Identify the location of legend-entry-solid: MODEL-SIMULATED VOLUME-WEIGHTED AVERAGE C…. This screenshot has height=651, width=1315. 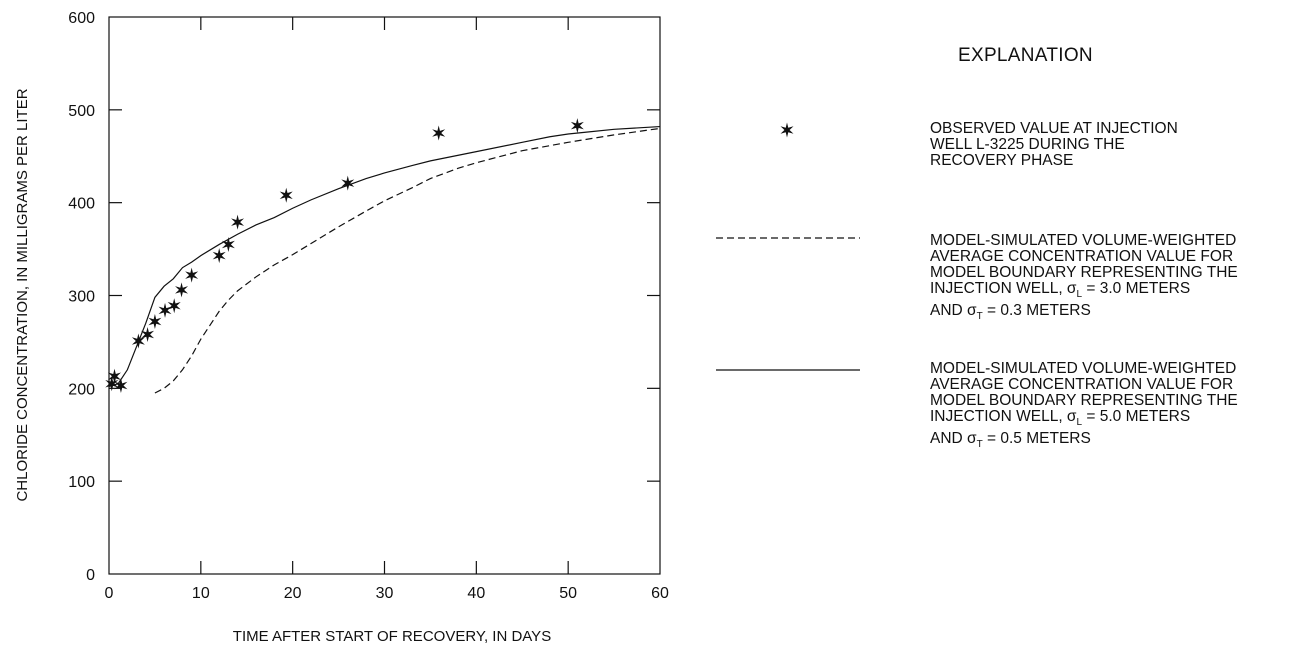
(1084, 407).